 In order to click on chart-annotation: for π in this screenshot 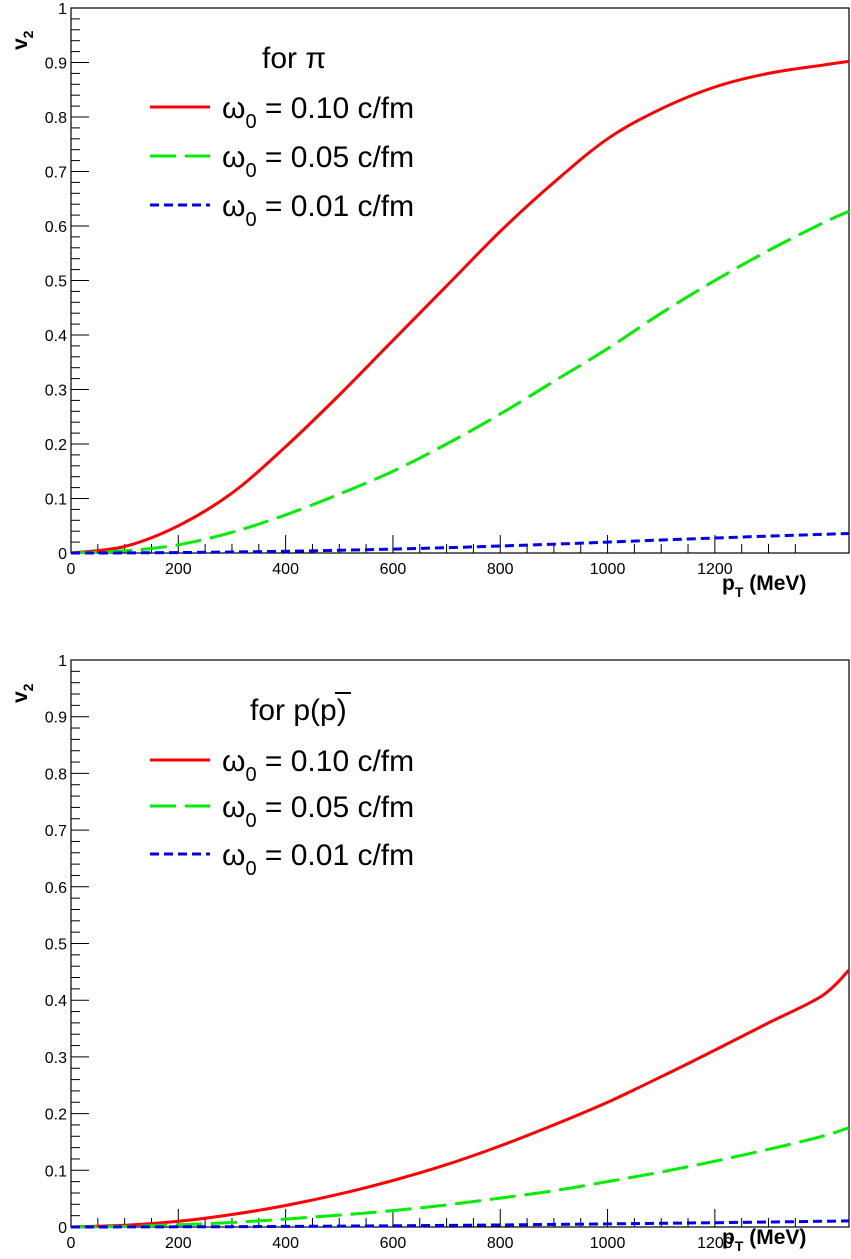, I will do `click(294, 58)`.